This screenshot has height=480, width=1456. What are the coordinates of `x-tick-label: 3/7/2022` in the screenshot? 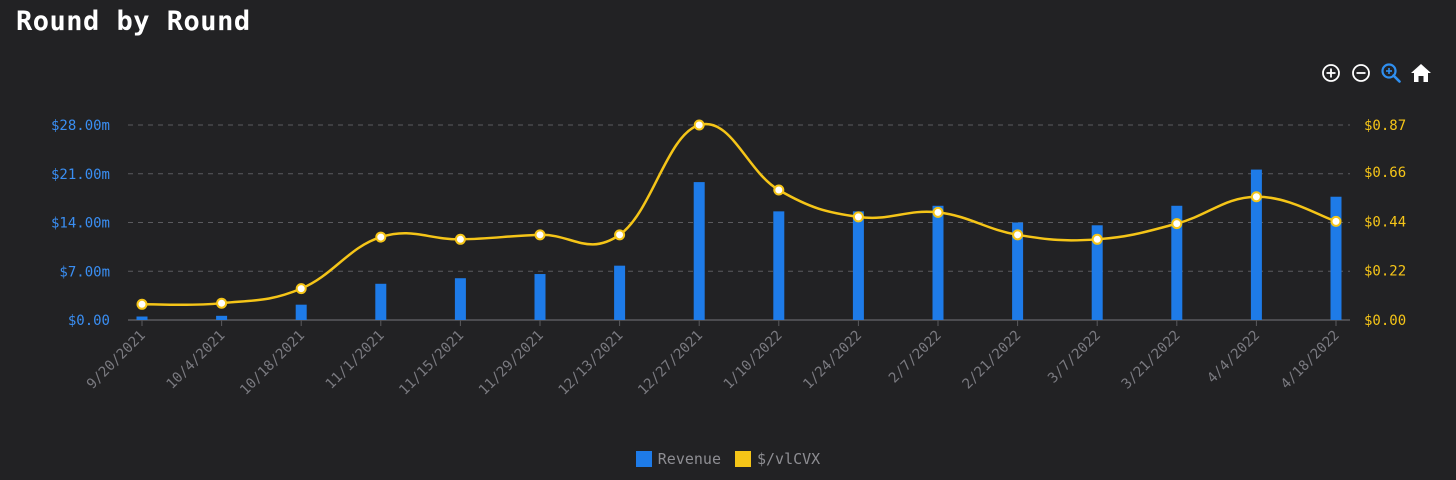 It's located at (1074, 357).